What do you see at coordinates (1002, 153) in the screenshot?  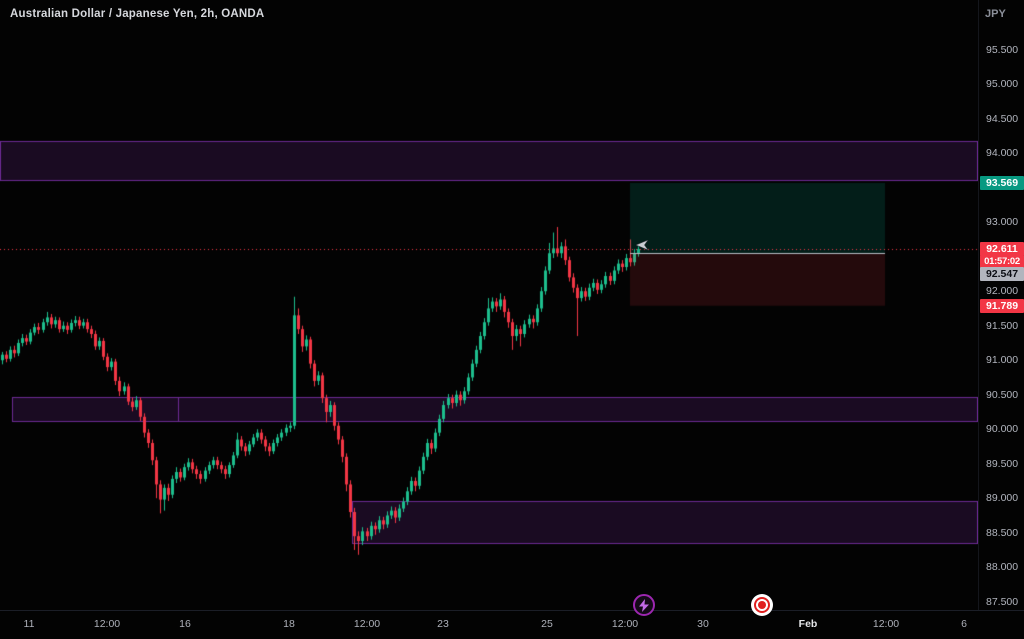 I see `price-tick-label: 94.000` at bounding box center [1002, 153].